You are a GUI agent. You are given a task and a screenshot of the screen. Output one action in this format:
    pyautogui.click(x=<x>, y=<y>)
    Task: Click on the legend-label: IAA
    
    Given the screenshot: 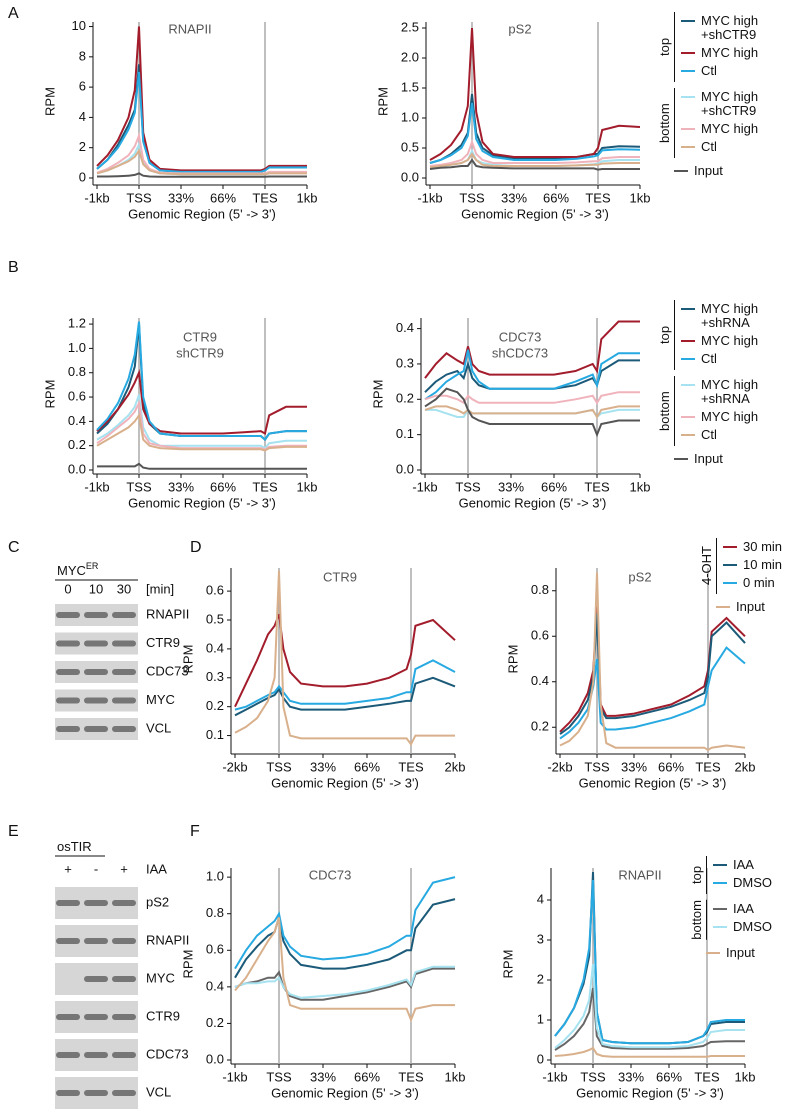 What is the action you would take?
    pyautogui.click(x=743, y=864)
    